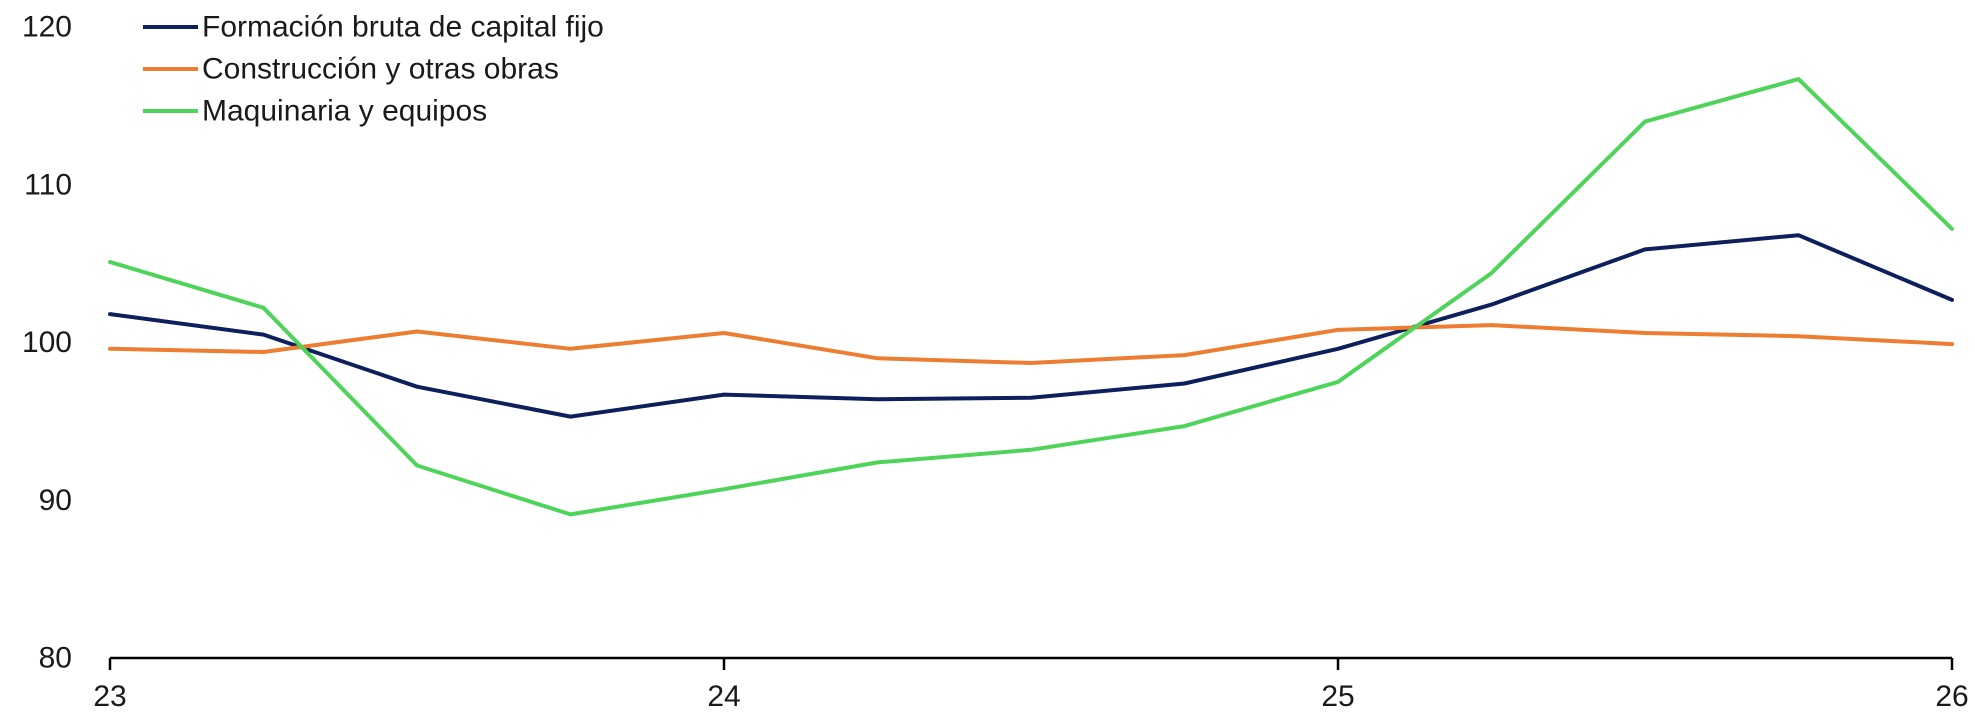  I want to click on y-axis-ticks: 80 90 100 110 120, so click(47, 343).